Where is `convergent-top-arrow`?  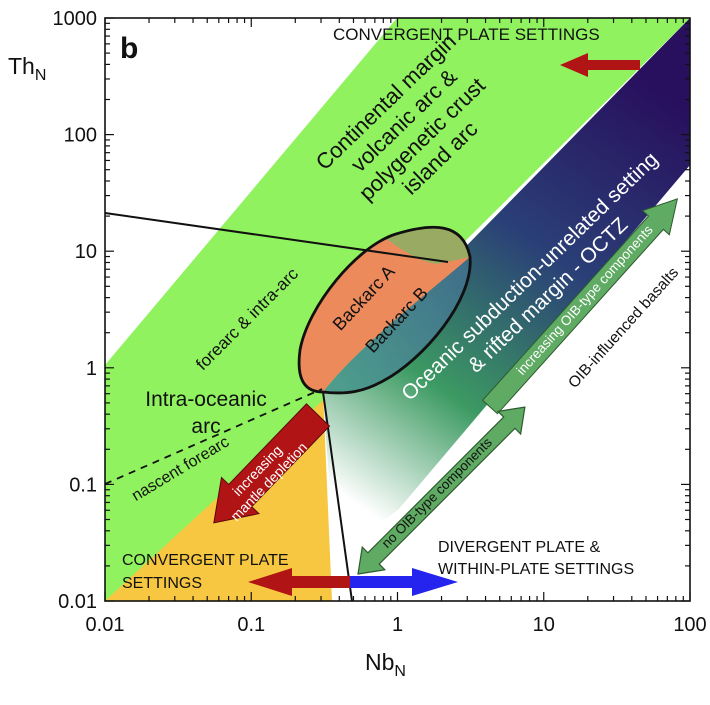 convergent-top-arrow is located at coordinates (600, 65).